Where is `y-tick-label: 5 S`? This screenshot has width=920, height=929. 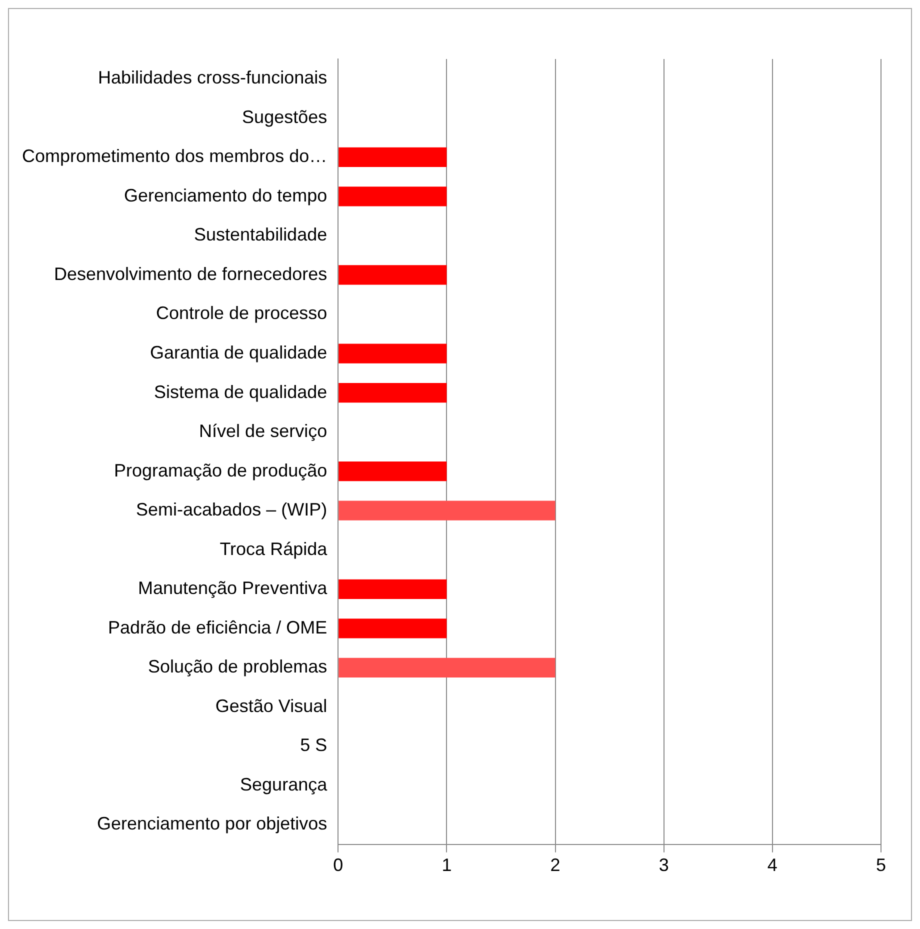 y-tick-label: 5 S is located at coordinates (314, 745).